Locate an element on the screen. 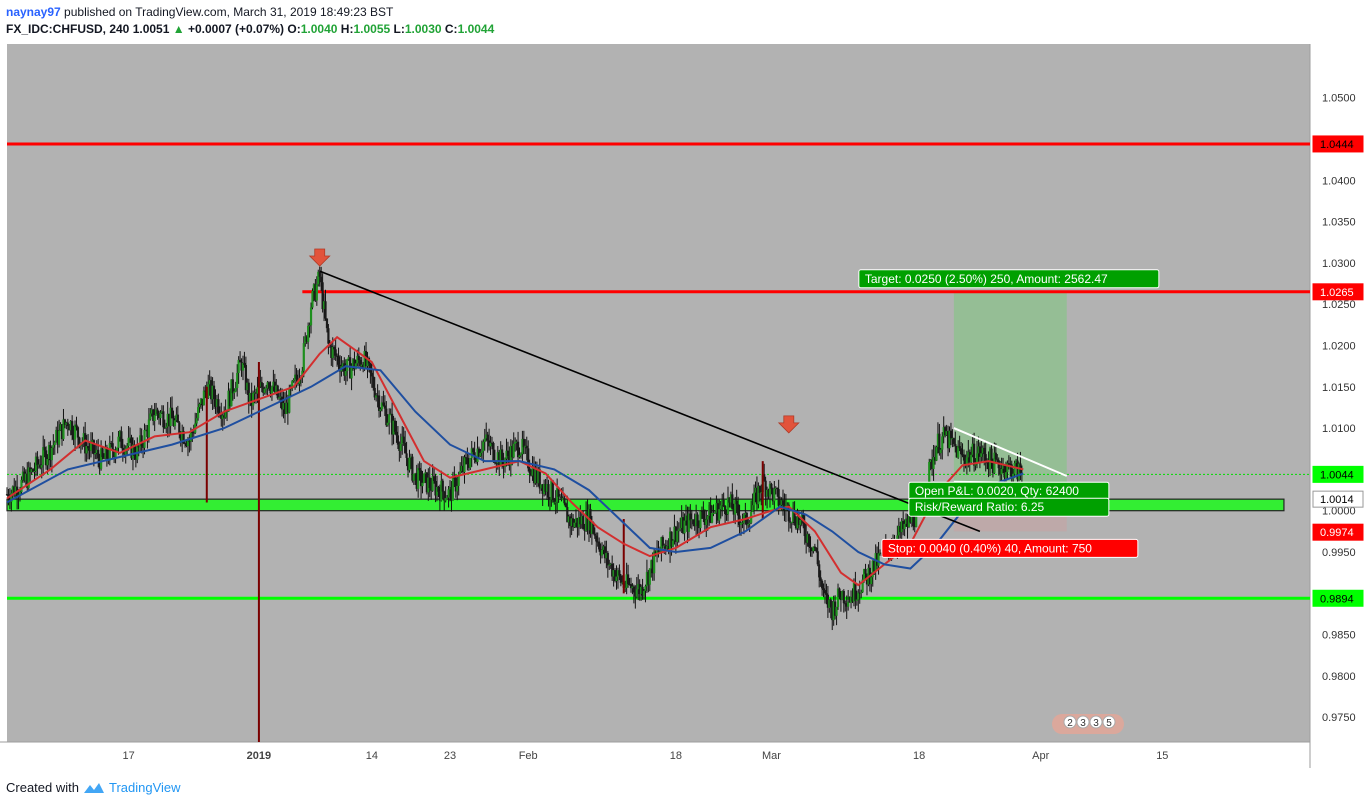  price-label-text-3: 1.0014 is located at coordinates (1337, 500).